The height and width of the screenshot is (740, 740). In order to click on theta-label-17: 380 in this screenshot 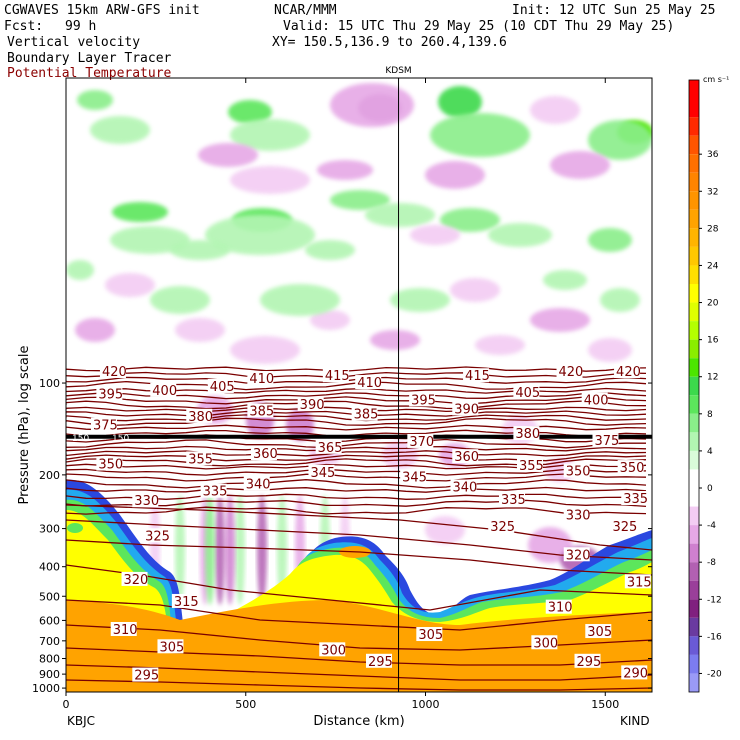, I will do `click(200, 417)`.